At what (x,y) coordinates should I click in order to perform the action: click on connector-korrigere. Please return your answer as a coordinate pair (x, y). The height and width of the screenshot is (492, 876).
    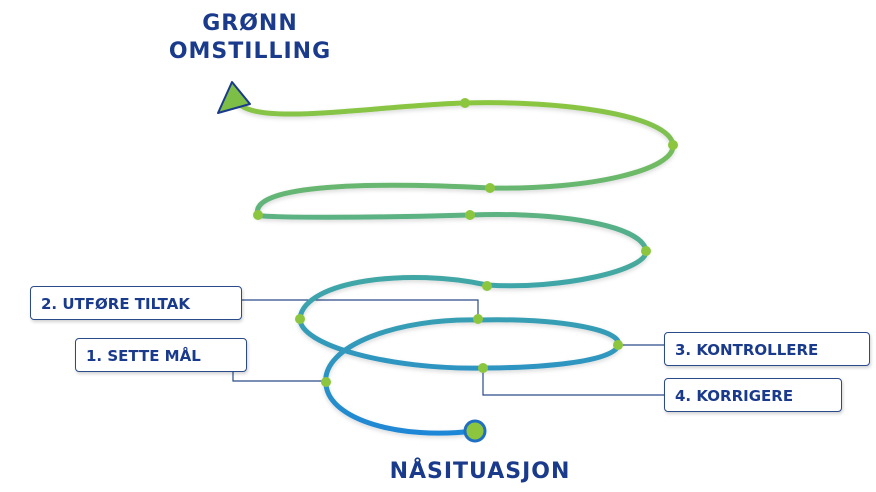
    Looking at the image, I should click on (573, 382).